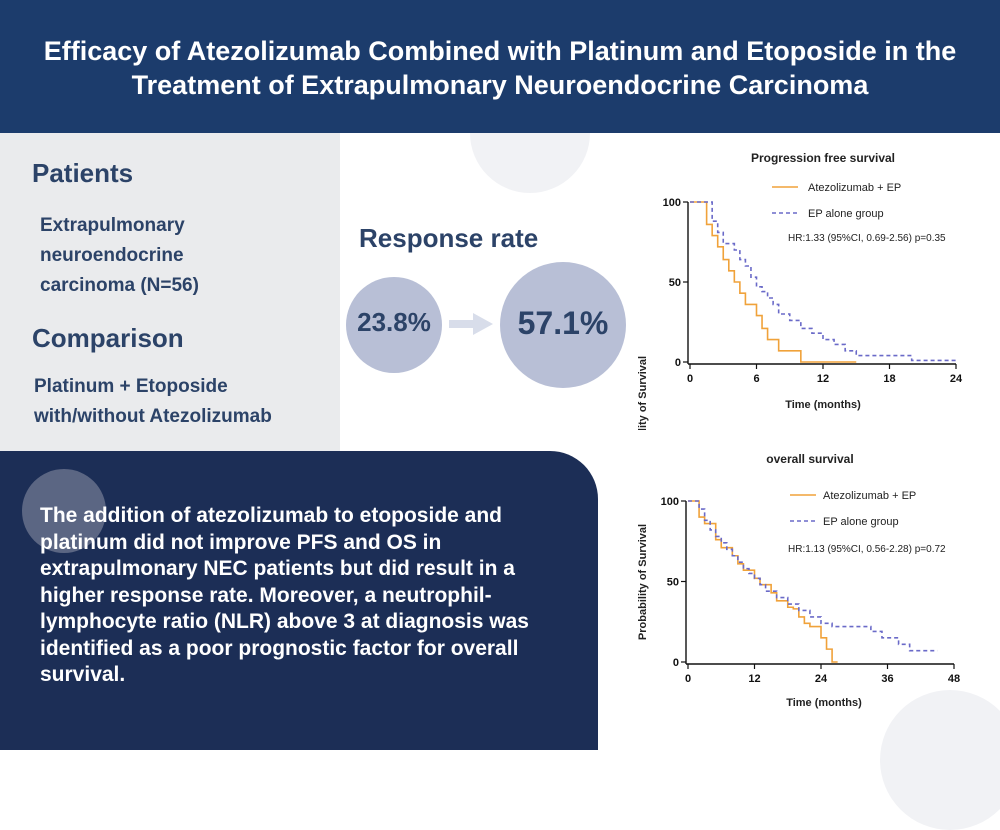 The width and height of the screenshot is (1000, 830). What do you see at coordinates (112, 255) in the screenshot?
I see `patients-line: neuroendocrine` at bounding box center [112, 255].